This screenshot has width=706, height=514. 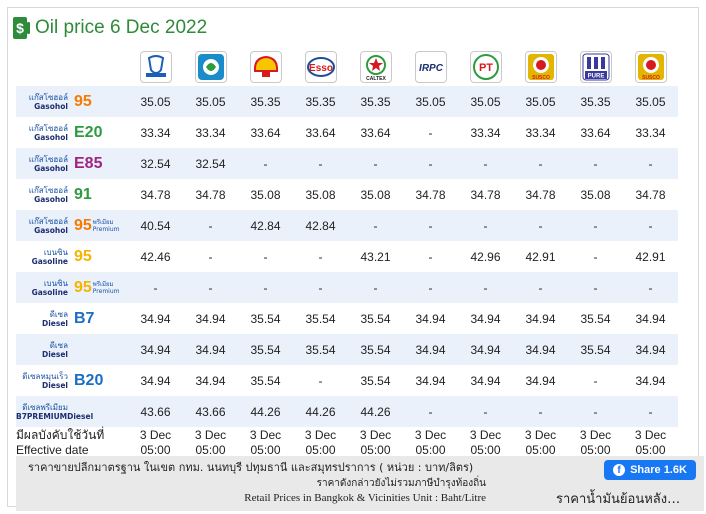 I want to click on price-cell: 32.54, so click(x=210, y=163).